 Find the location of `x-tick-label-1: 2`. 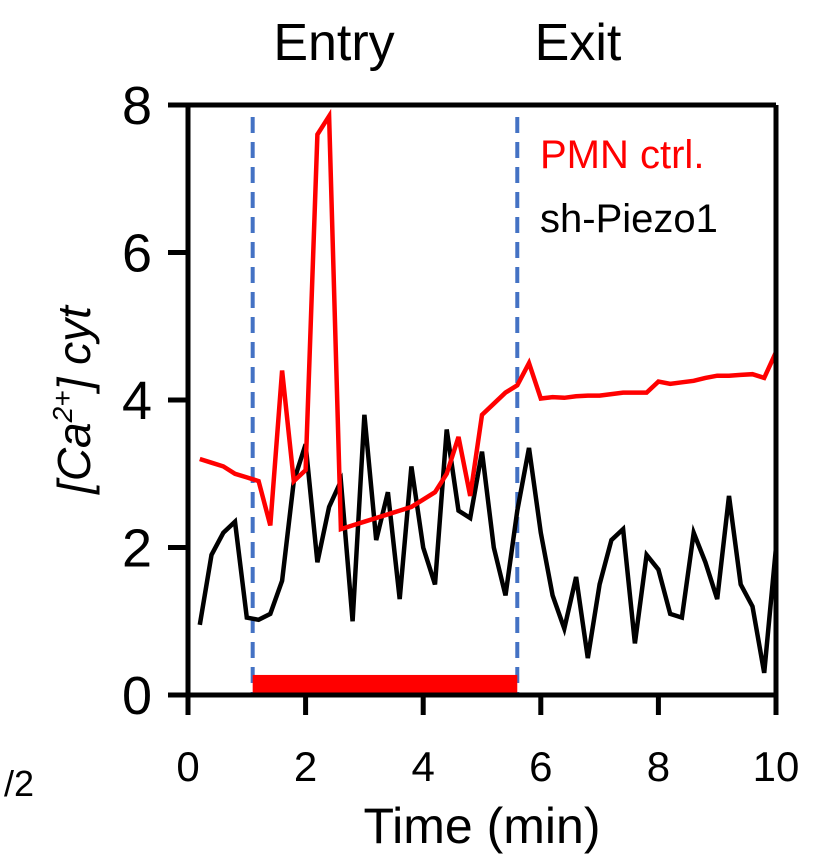

x-tick-label-1: 2 is located at coordinates (305, 766).